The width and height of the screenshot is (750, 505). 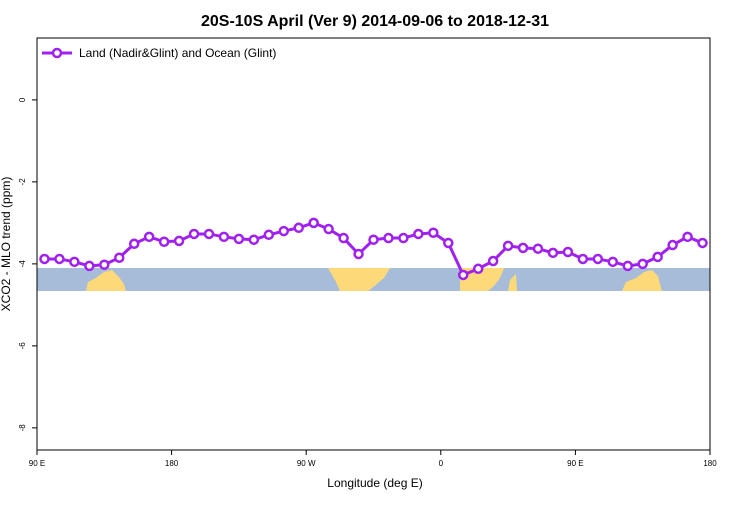 I want to click on x-tick-label: 0, so click(x=441, y=463).